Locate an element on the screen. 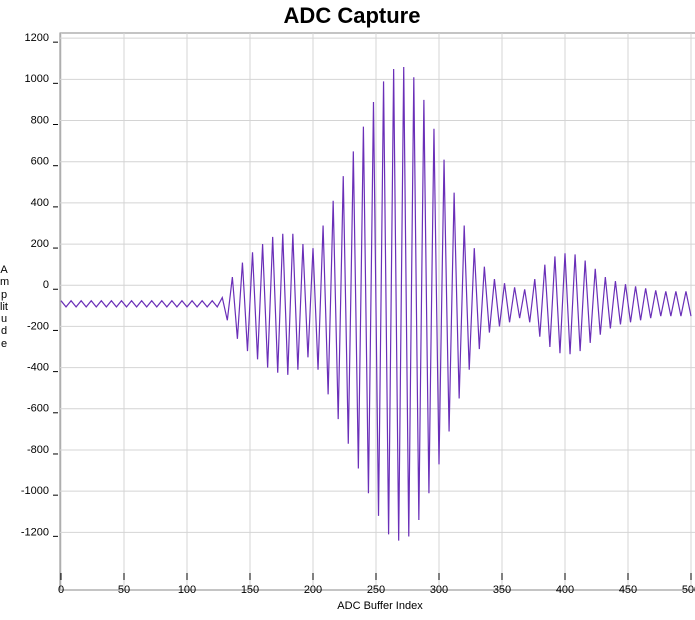 Image resolution: width=695 pixels, height=620 pixels. y-tick-label: 0 is located at coordinates (46, 285).